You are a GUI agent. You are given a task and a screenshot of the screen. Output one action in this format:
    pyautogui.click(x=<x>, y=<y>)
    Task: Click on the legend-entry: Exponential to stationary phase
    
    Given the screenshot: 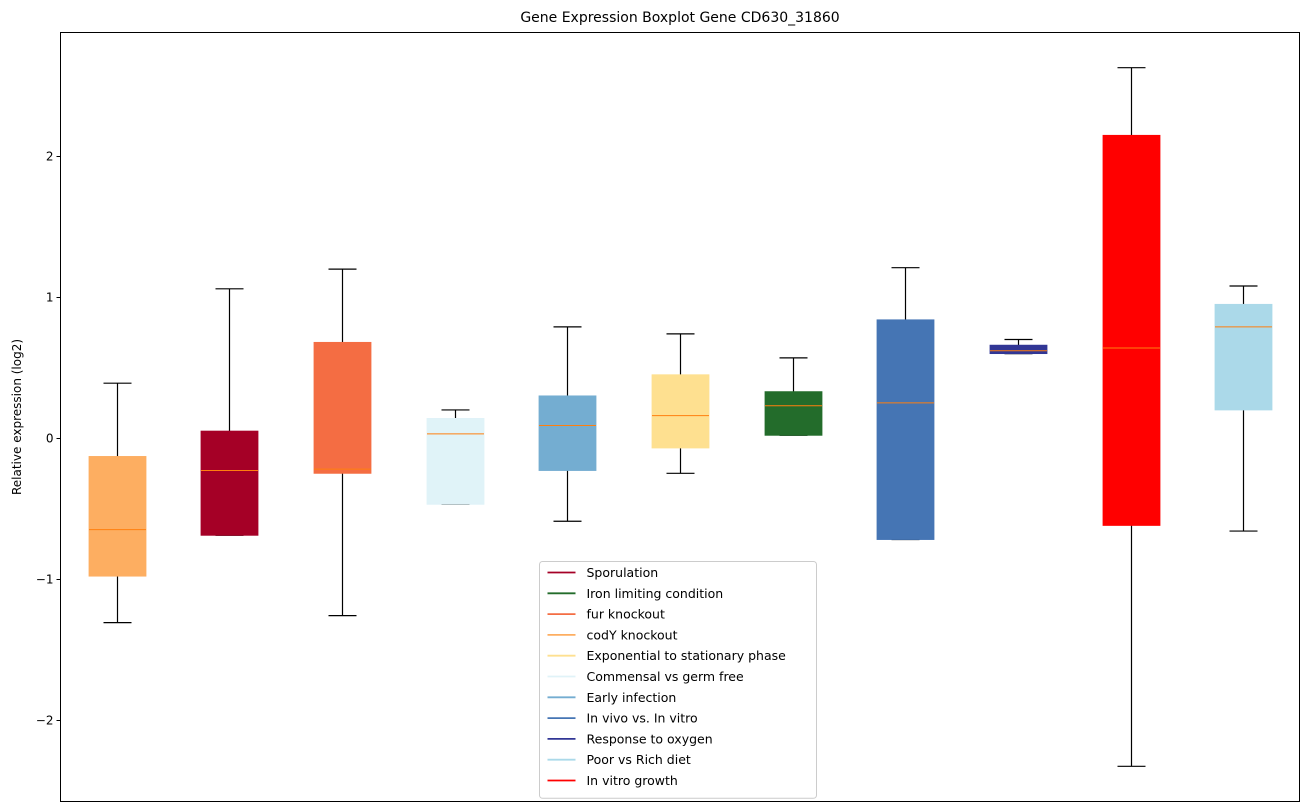 What is the action you would take?
    pyautogui.click(x=667, y=655)
    